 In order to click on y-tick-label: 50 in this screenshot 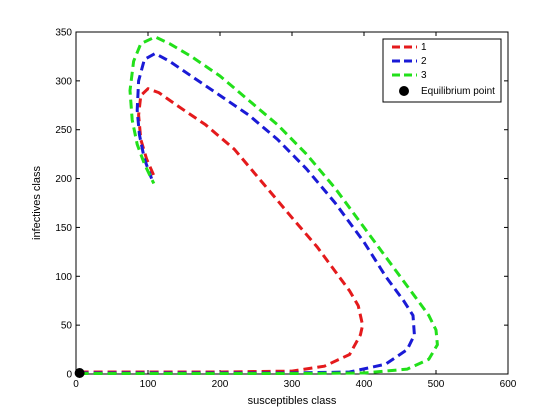, I will do `click(67, 326)`.